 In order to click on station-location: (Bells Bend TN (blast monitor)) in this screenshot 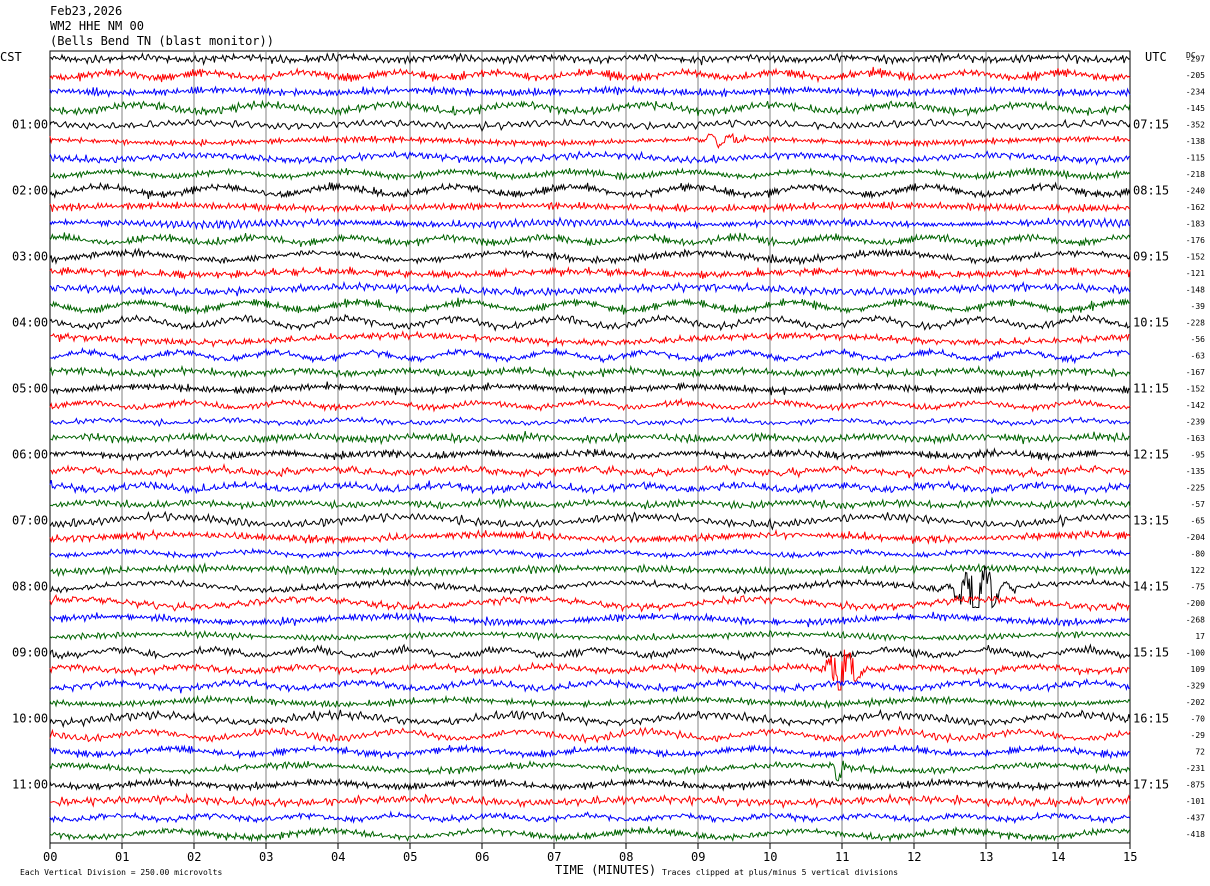, I will do `click(162, 41)`.